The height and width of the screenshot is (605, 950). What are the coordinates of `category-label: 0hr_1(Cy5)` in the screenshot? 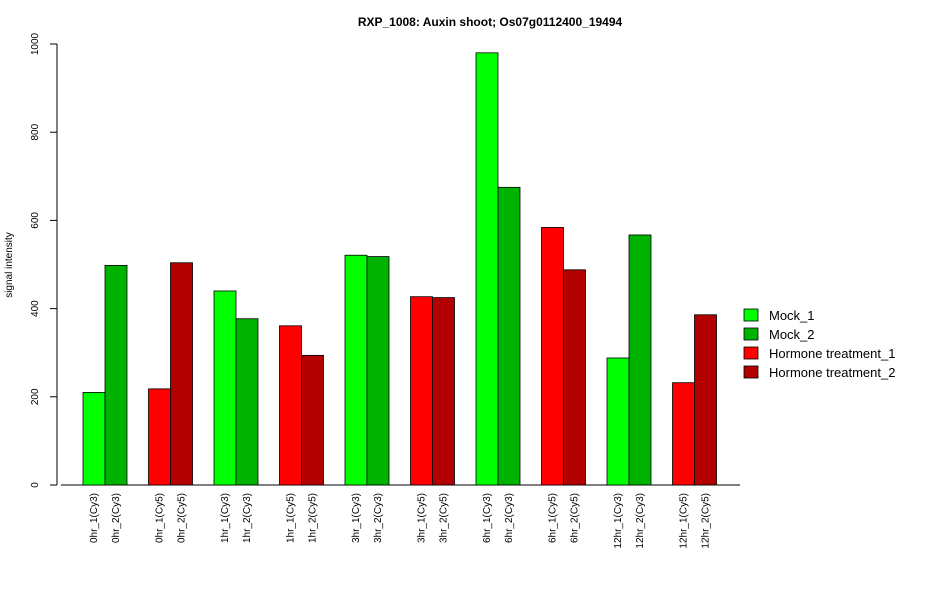 It's located at (160, 518).